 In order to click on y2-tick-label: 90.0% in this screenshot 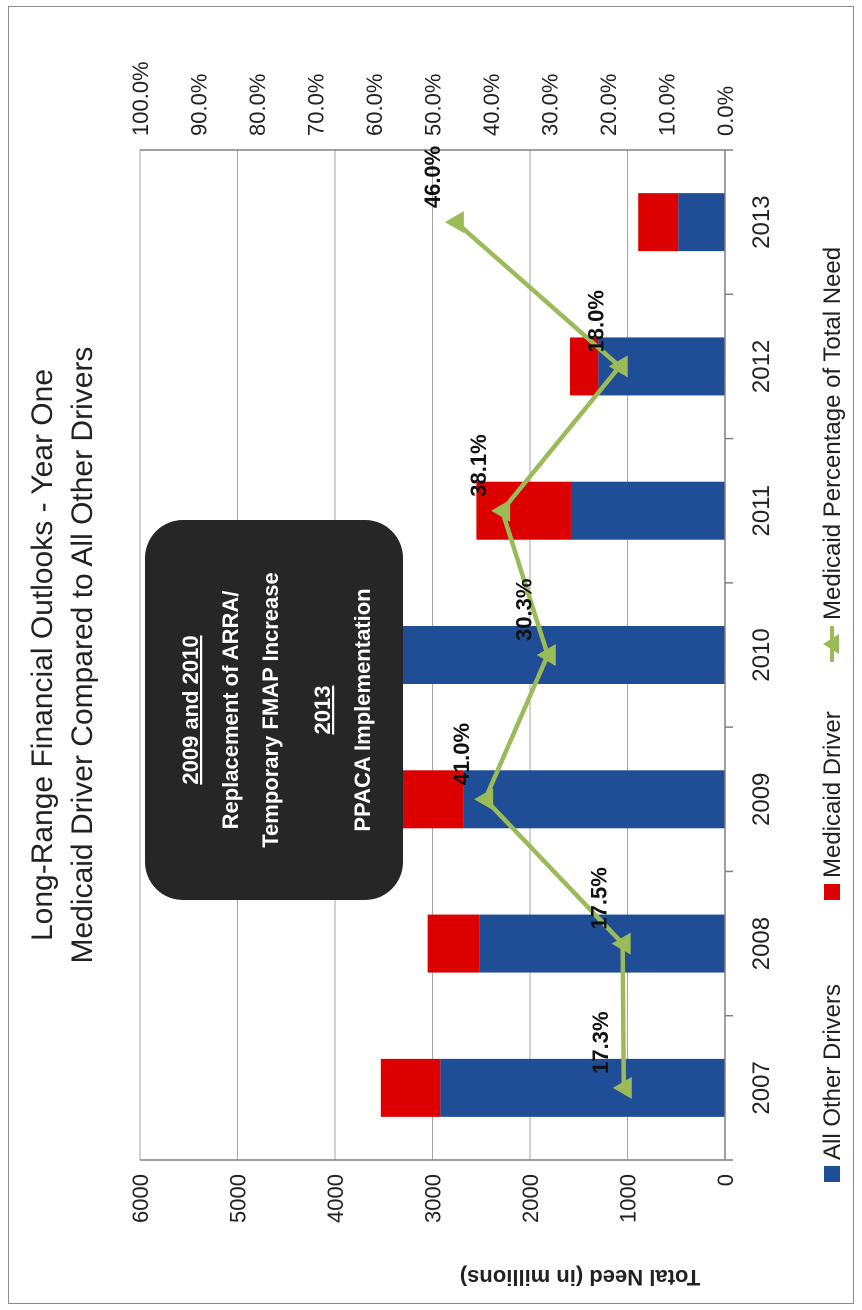, I will do `click(199, 105)`.